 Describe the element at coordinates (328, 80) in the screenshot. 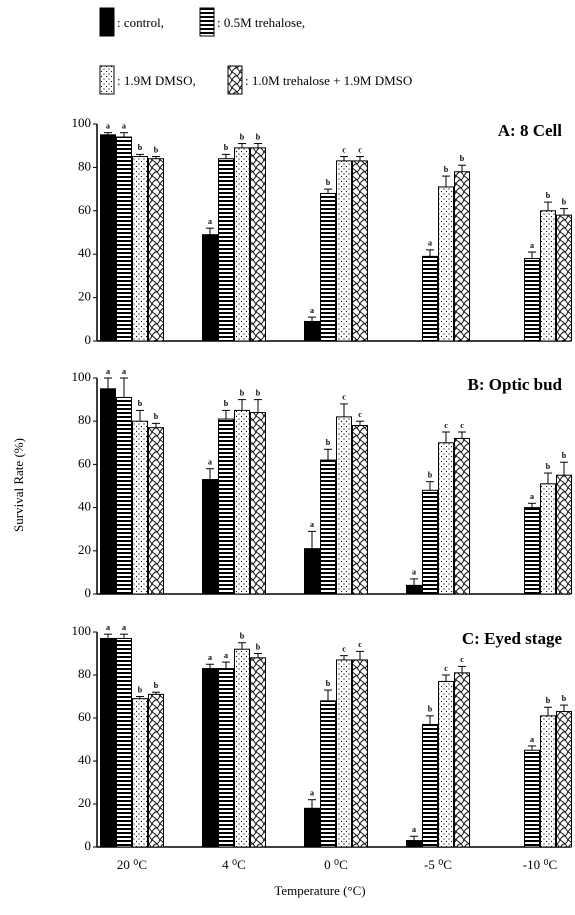

I see `legend-label: : 1.0M trehalose + 1.9M DMSO` at that location.